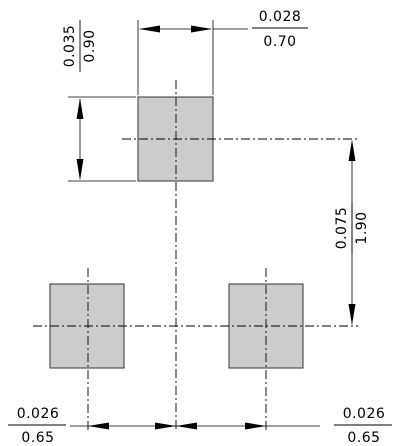 The height and width of the screenshot is (446, 395). Describe the element at coordinates (70, 46) in the screenshot. I see `top-pad-height-inch: 0.035` at that location.